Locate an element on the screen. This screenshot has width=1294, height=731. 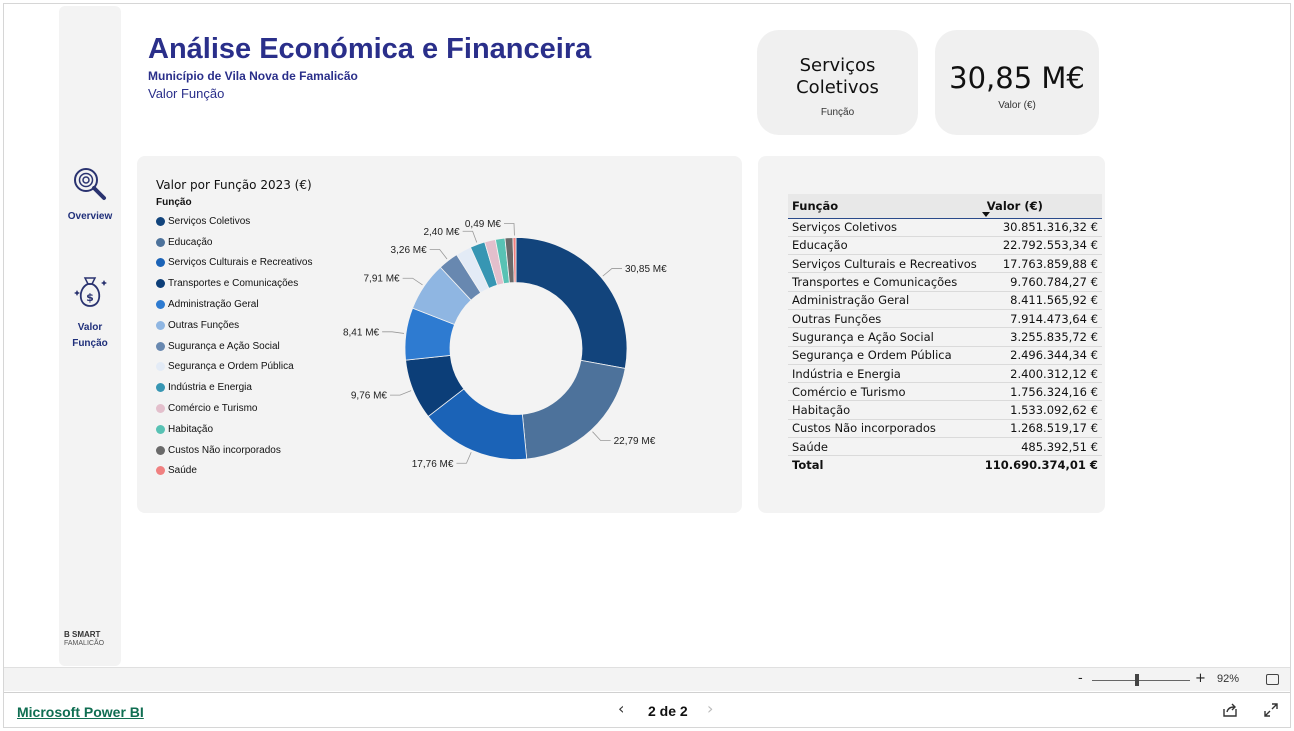
nav-label-overview: Overview is located at coordinates (90, 216).